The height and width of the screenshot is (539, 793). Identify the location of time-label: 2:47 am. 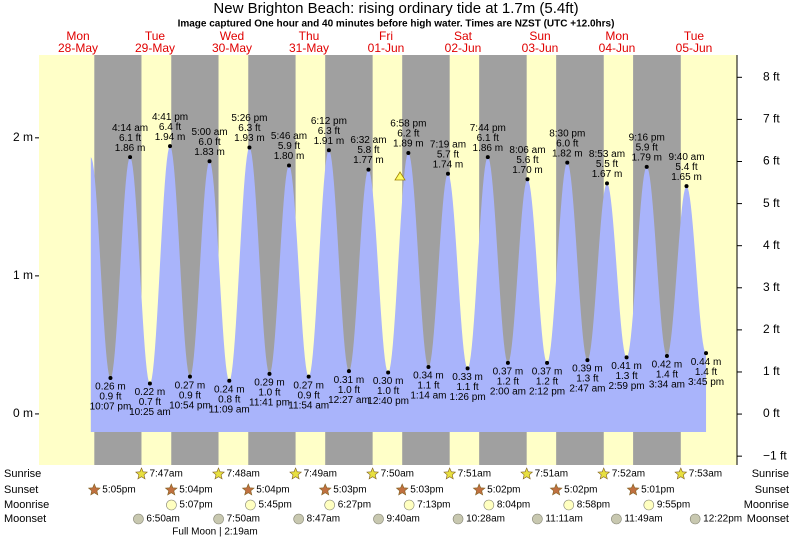
(587, 389).